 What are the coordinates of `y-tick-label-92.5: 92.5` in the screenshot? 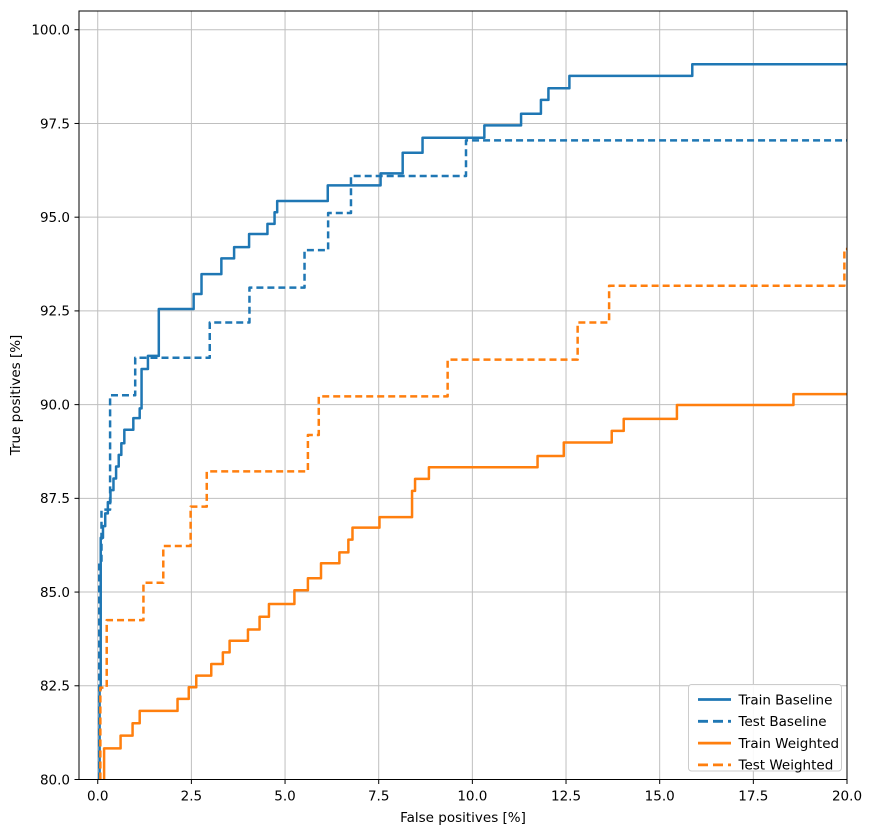 It's located at (55, 312).